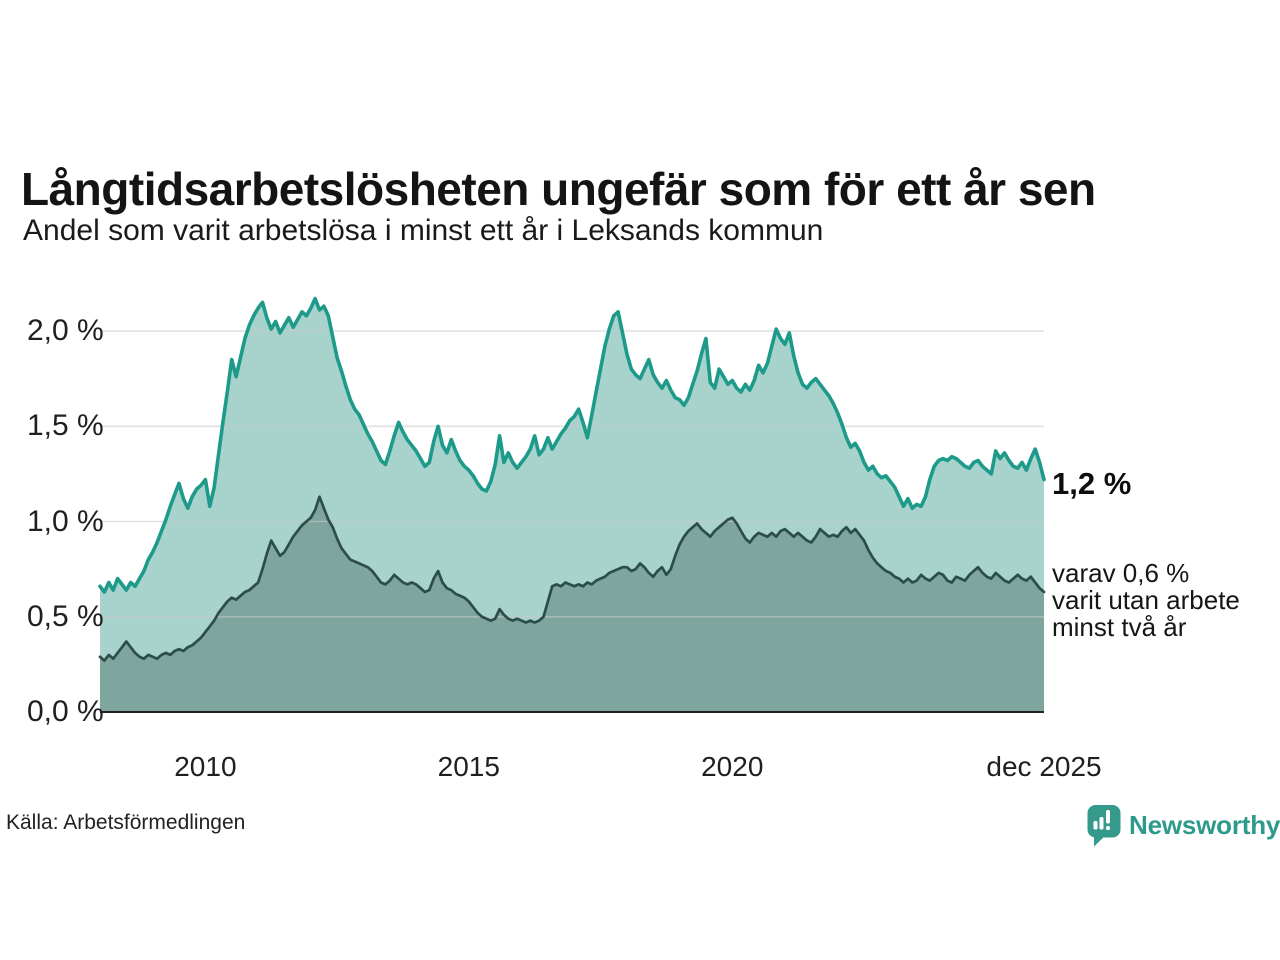  I want to click on y-axis-tick-label: 0,5 %, so click(65, 616).